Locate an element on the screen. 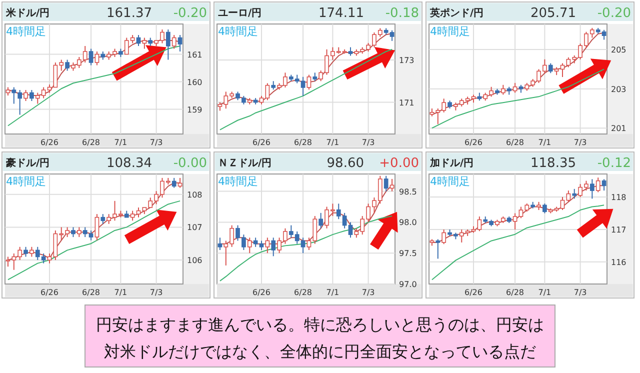  chart-title: 米ドル/円 is located at coordinates (27, 13).